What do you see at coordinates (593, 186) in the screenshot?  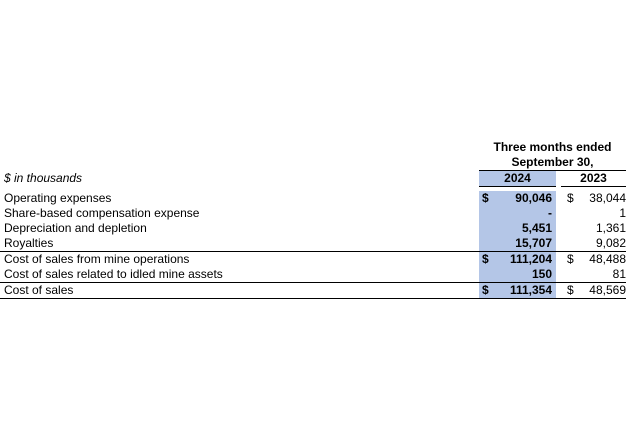 I see `year-prior-rule` at bounding box center [593, 186].